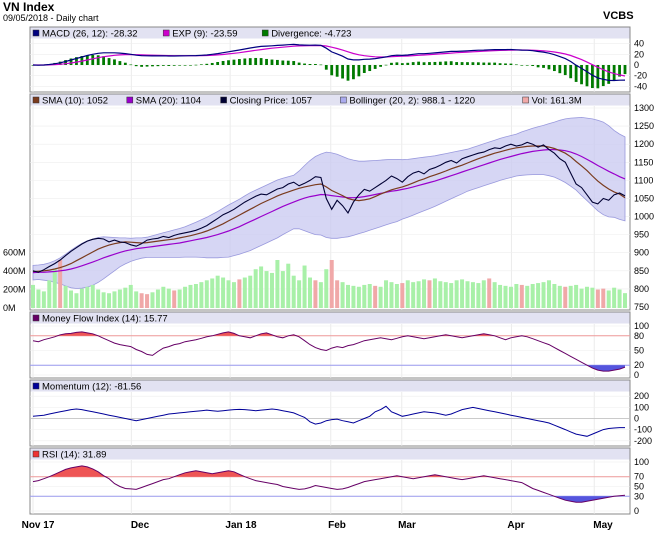 The image size is (660, 540). Describe the element at coordinates (38, 525) in the screenshot. I see `x-tick-label: Nov 17` at that location.